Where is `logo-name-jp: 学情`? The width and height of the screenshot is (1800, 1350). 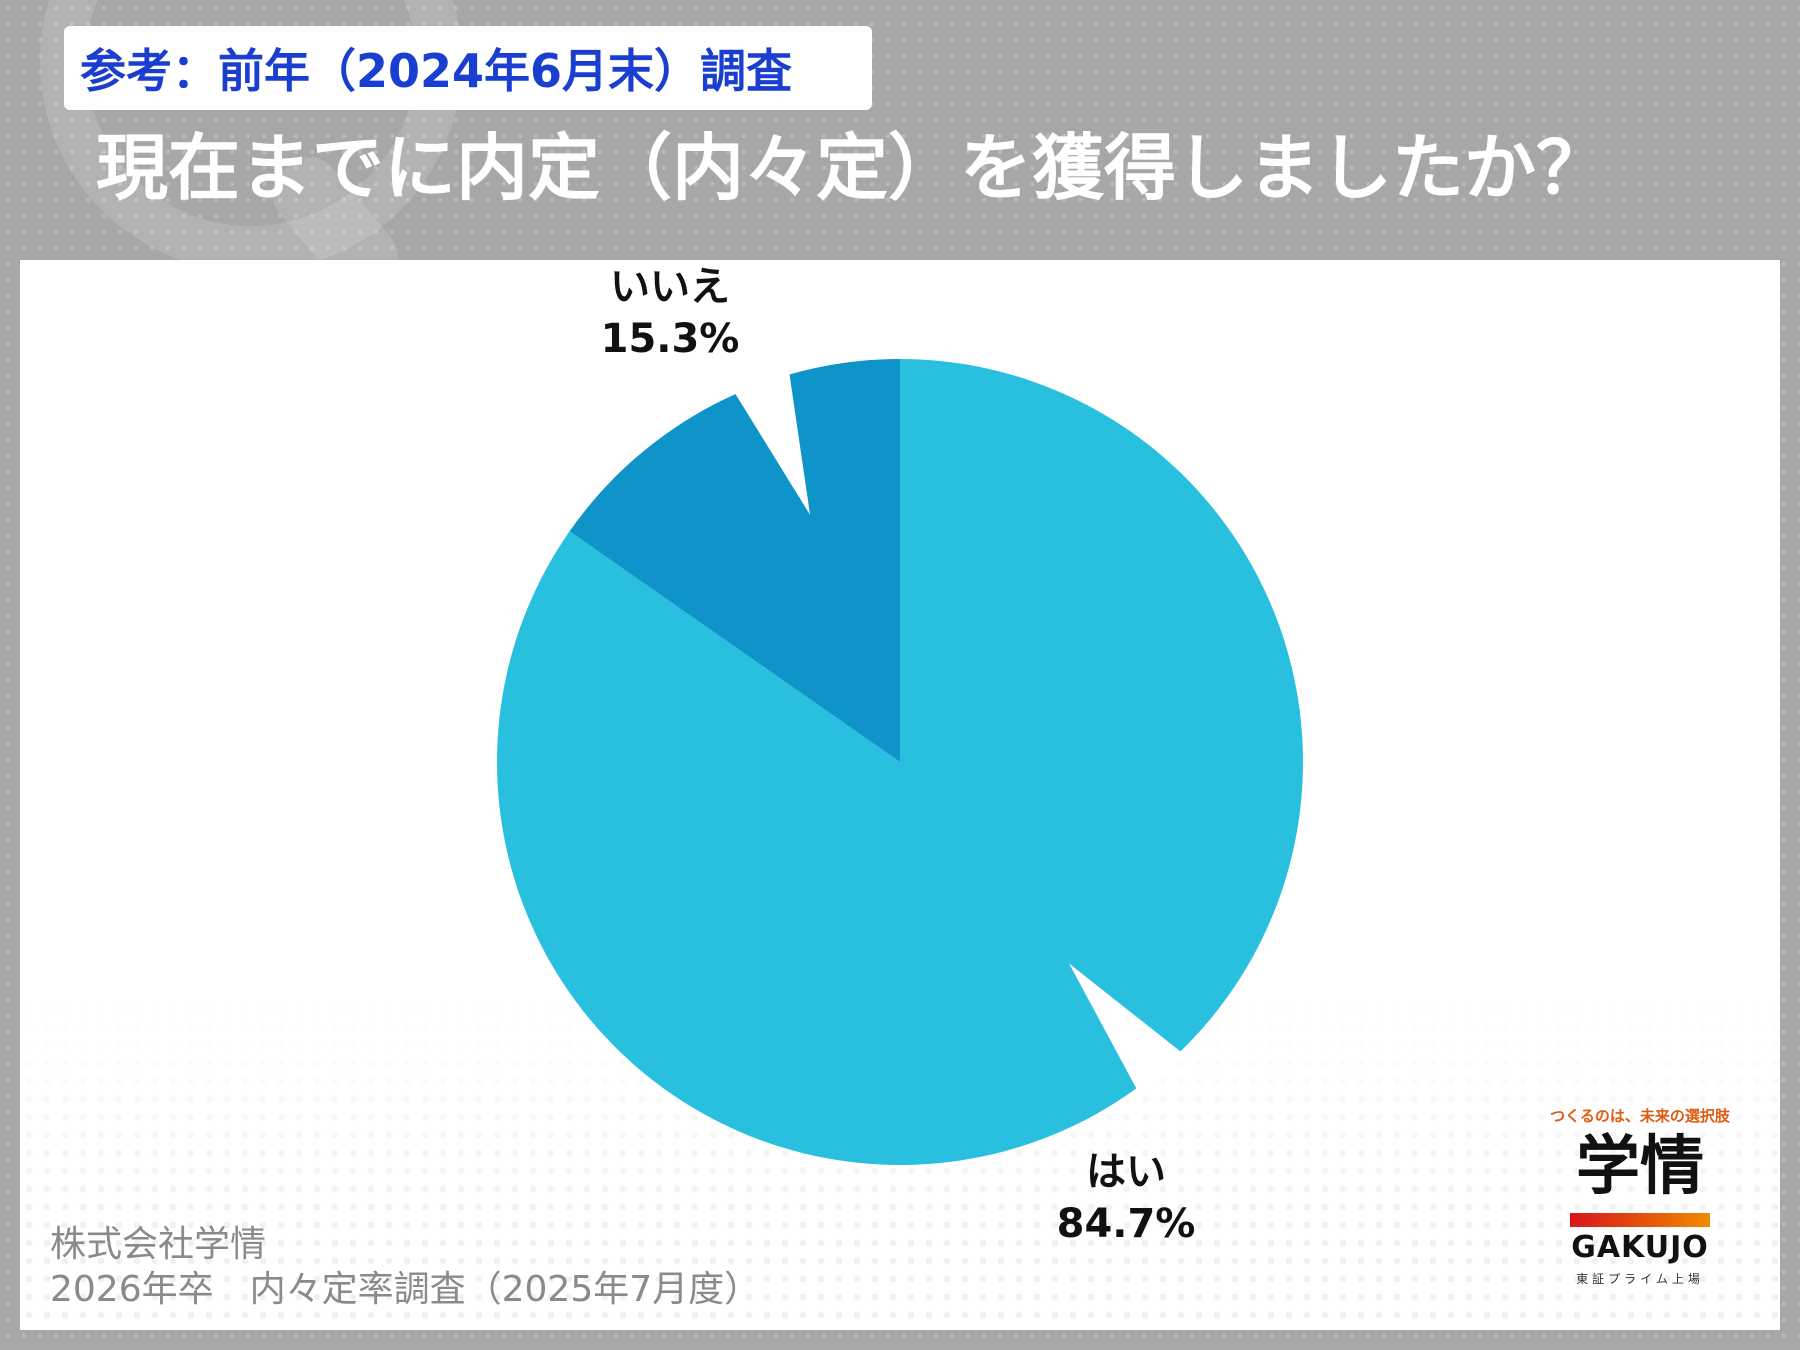
logo-name-jp: 学情 is located at coordinates (1640, 1167).